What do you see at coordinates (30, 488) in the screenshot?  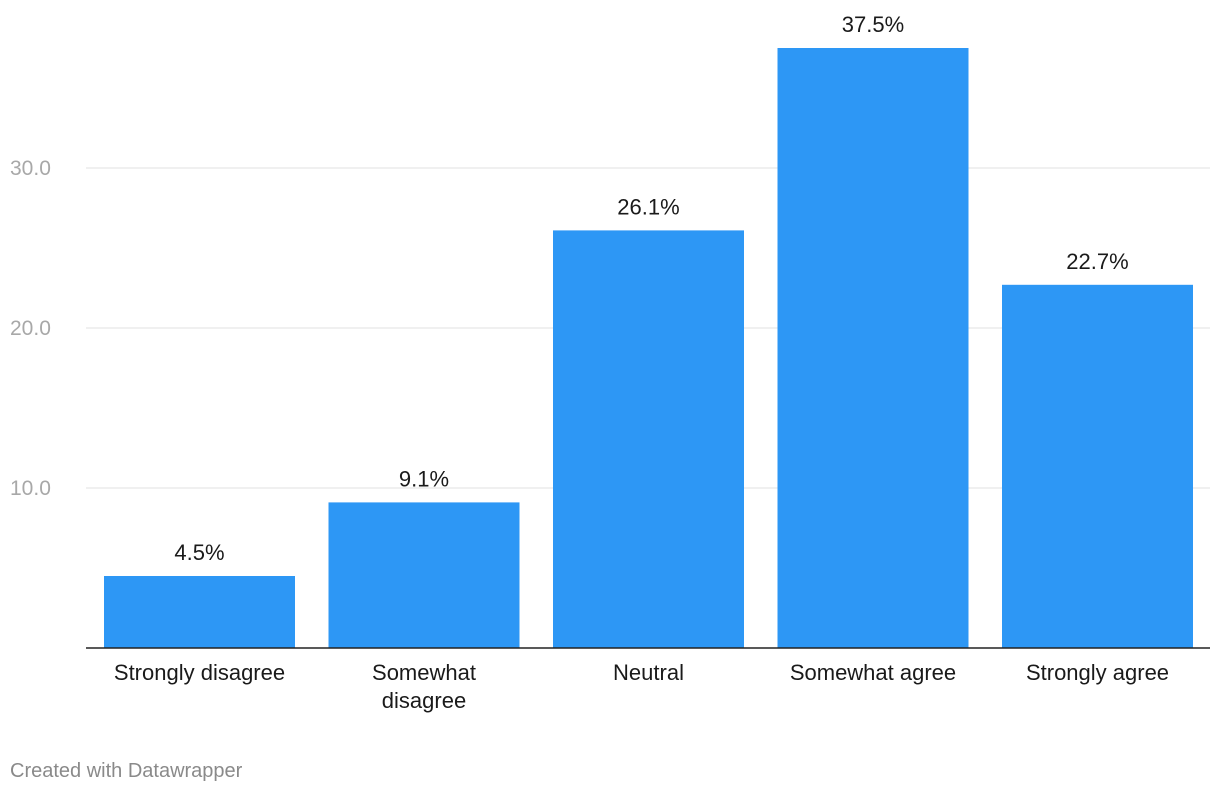 I see `y-tick-label: 10.0` at bounding box center [30, 488].